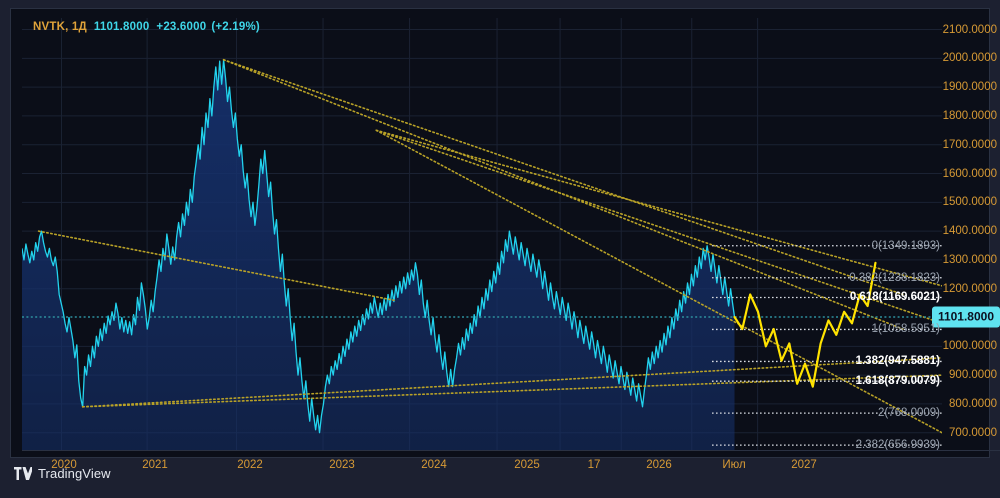 The image size is (1000, 498). What do you see at coordinates (965, 317) in the screenshot?
I see `current-price-tag: 1101.8000` at bounding box center [965, 317].